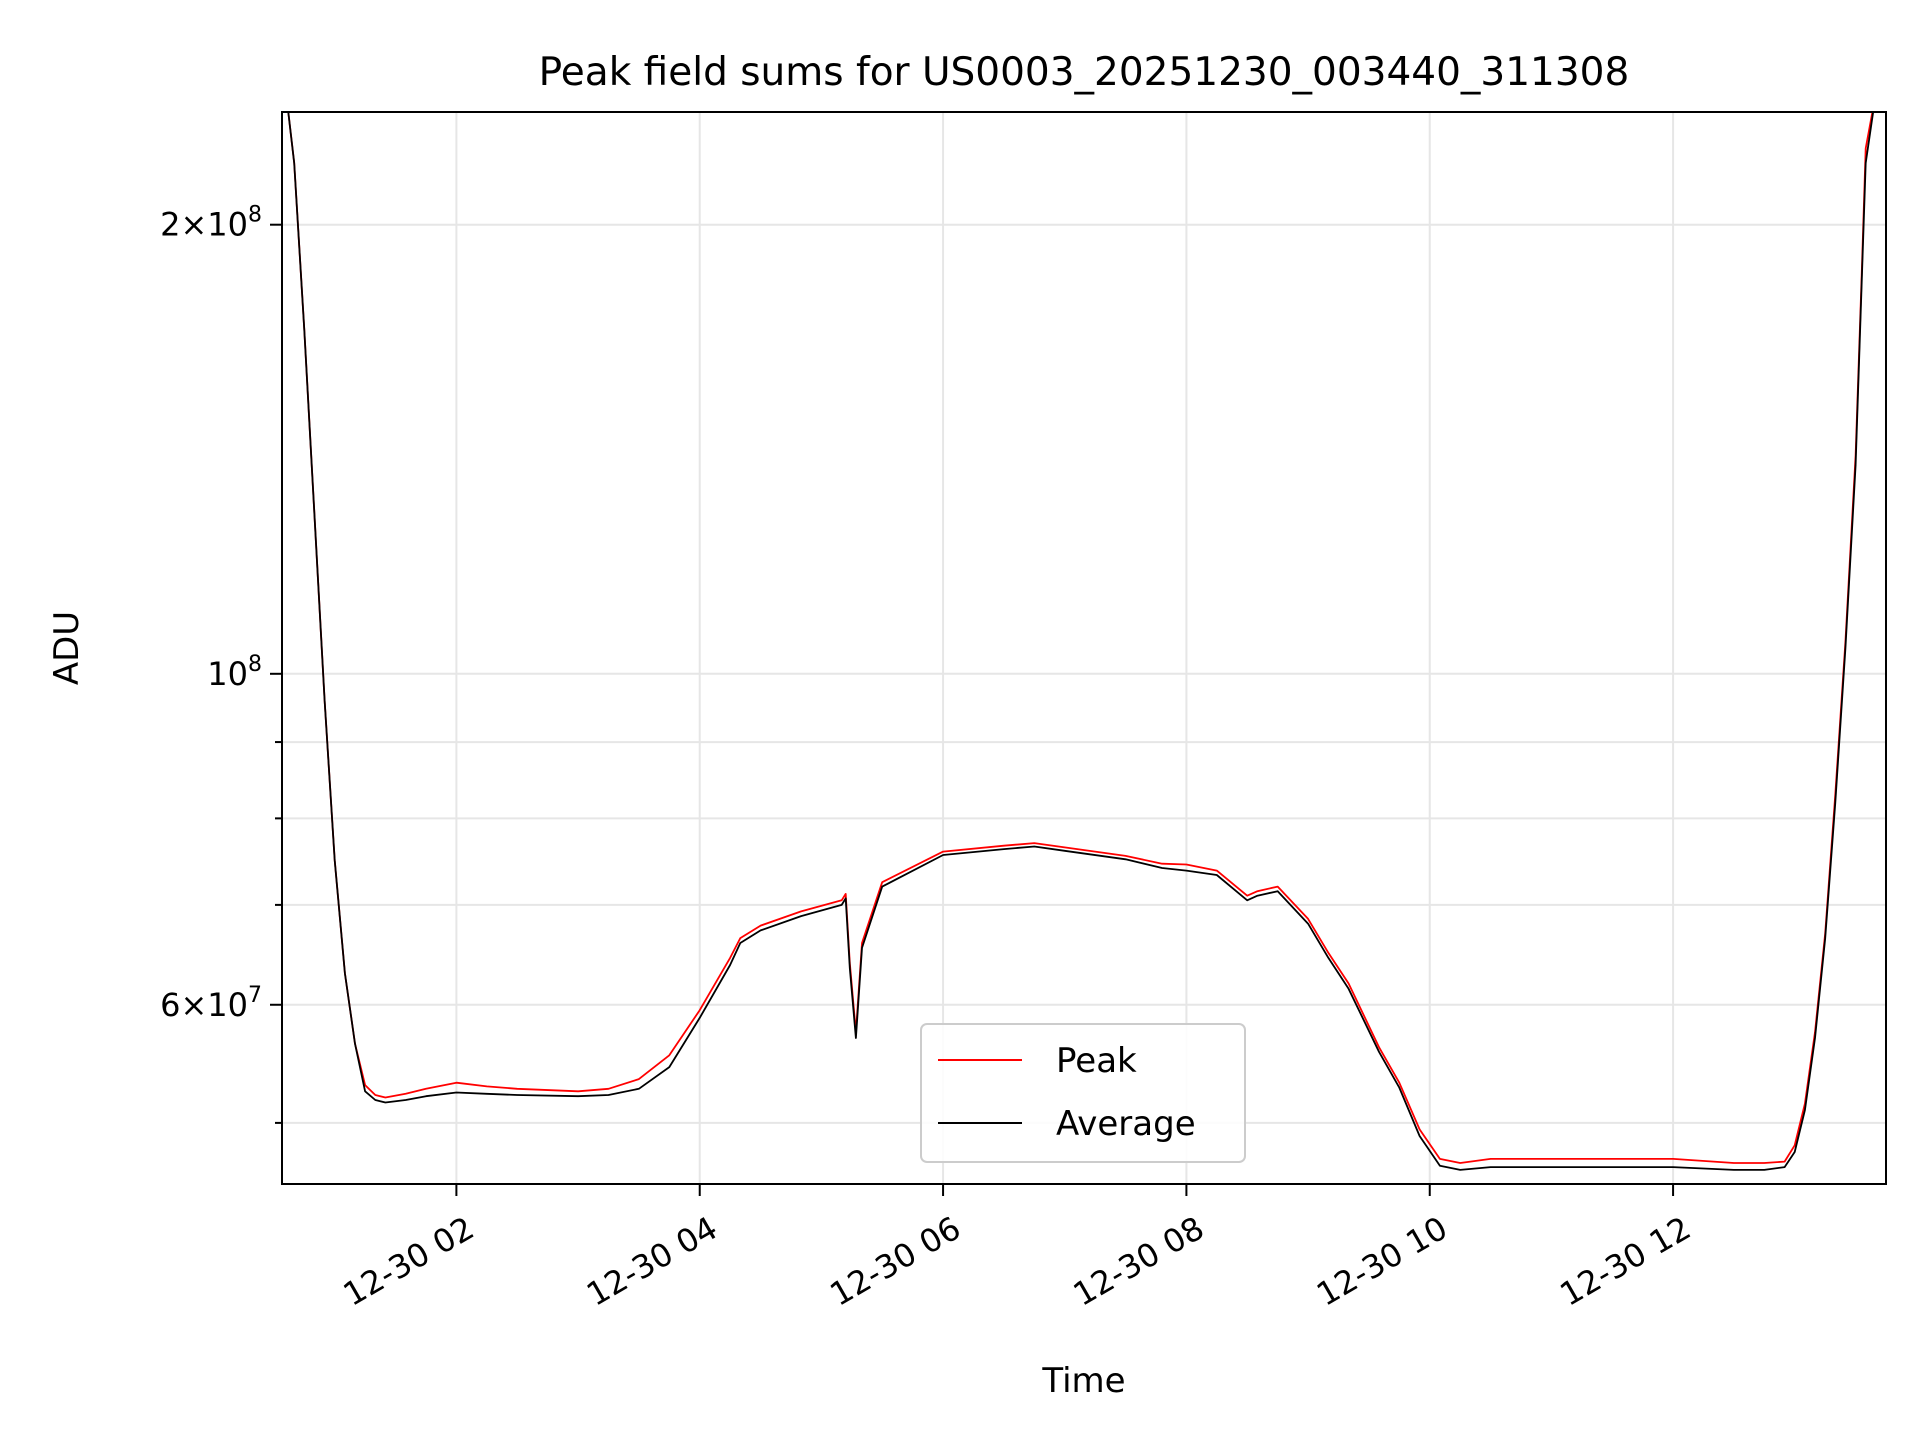 The width and height of the screenshot is (1920, 1440). I want to click on y-tick-label: 108, so click(234, 672).